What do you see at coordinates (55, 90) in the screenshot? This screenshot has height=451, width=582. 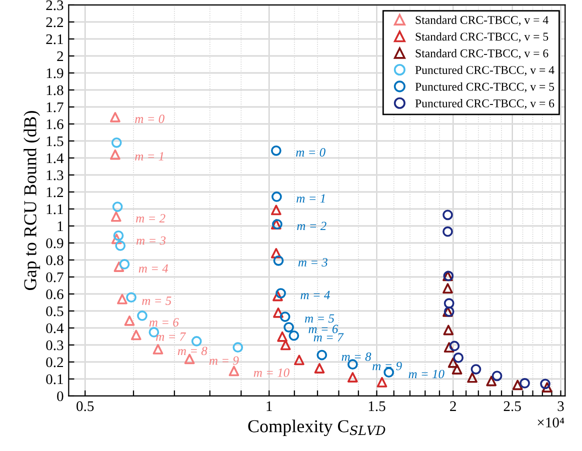 I see `y-tick-label: 1.8` at bounding box center [55, 90].